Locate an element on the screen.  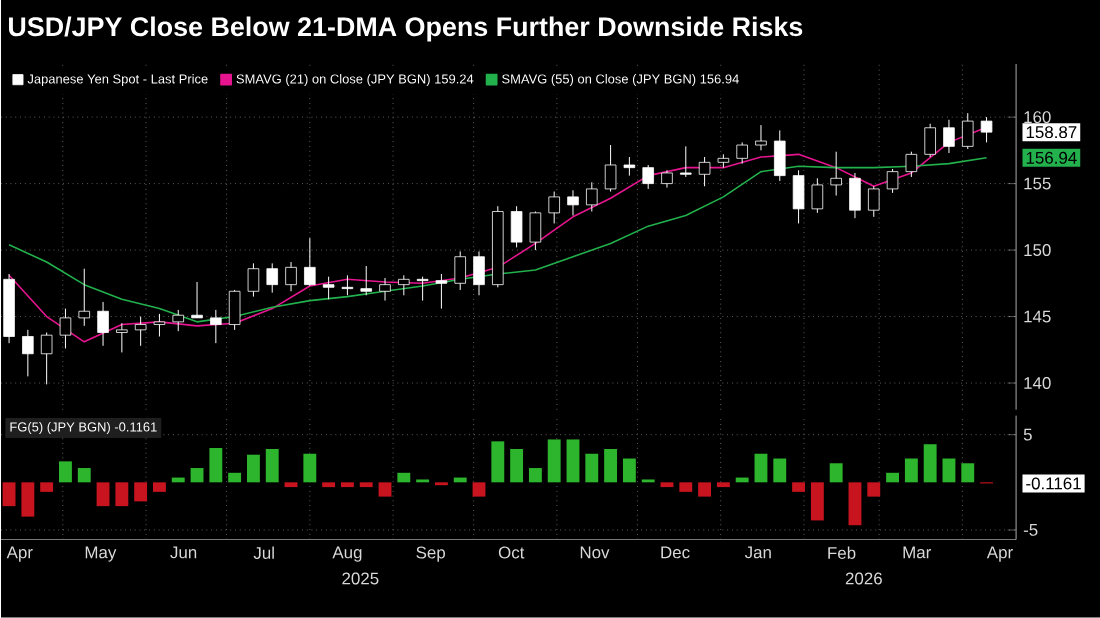
x-tick-label: May is located at coordinates (101, 554).